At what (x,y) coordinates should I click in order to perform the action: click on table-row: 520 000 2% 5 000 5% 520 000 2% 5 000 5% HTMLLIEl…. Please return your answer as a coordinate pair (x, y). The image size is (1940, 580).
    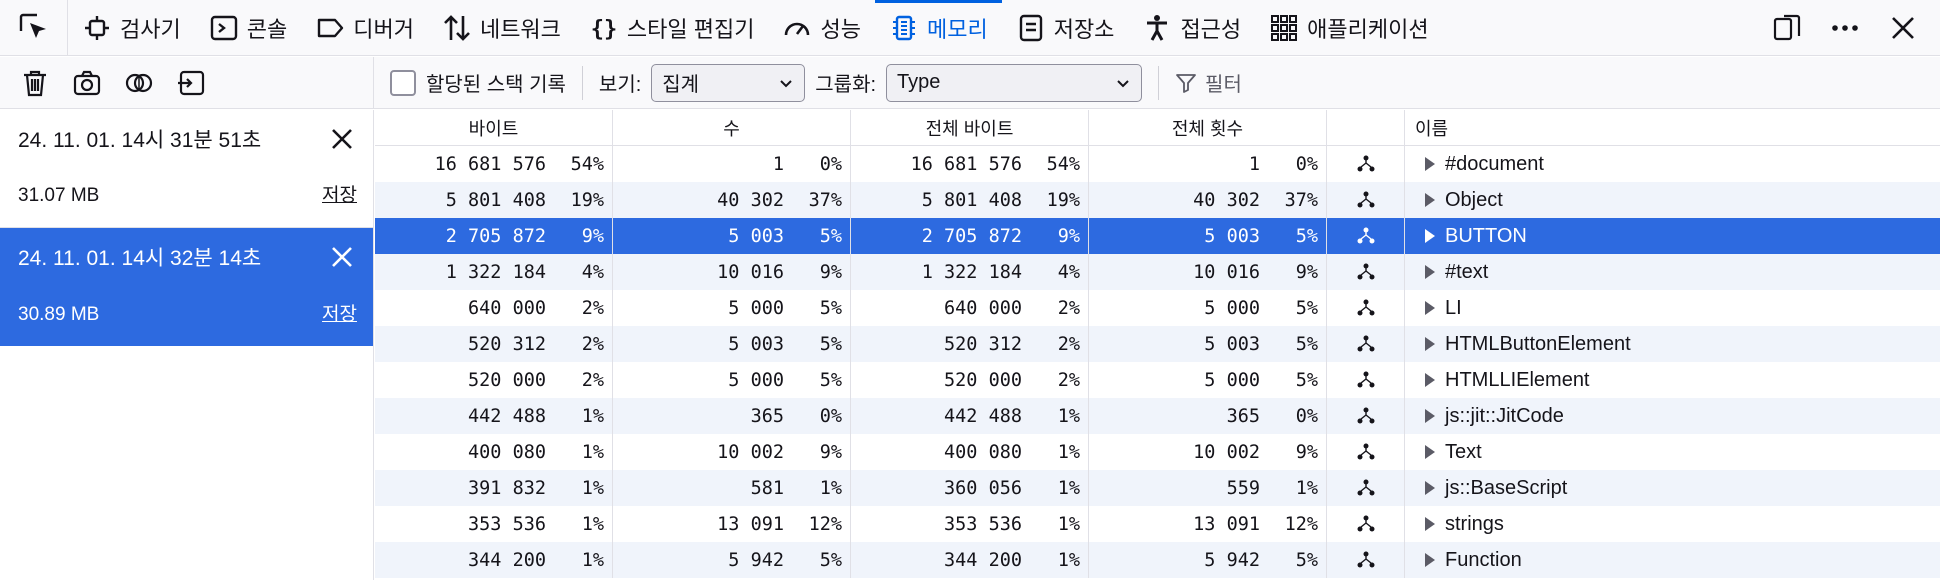
    Looking at the image, I should click on (1157, 380).